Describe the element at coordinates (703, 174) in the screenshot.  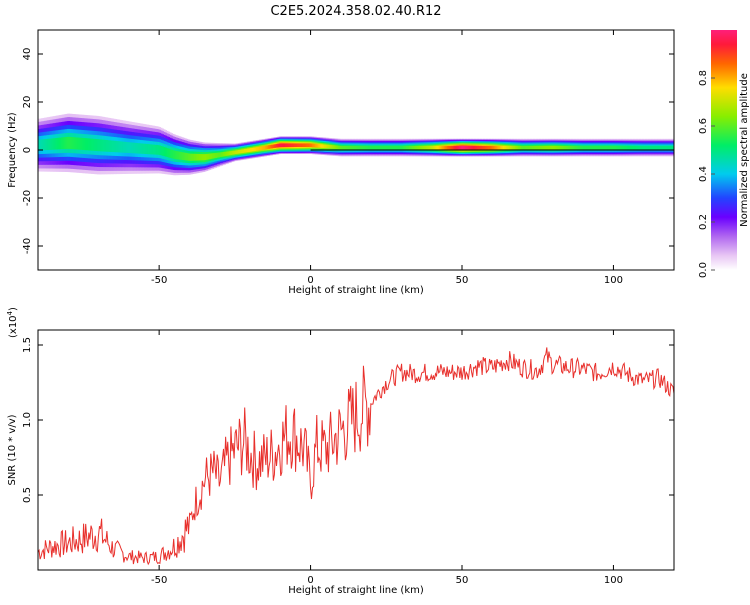
I see `colorbar-tick-label: 0.4` at that location.